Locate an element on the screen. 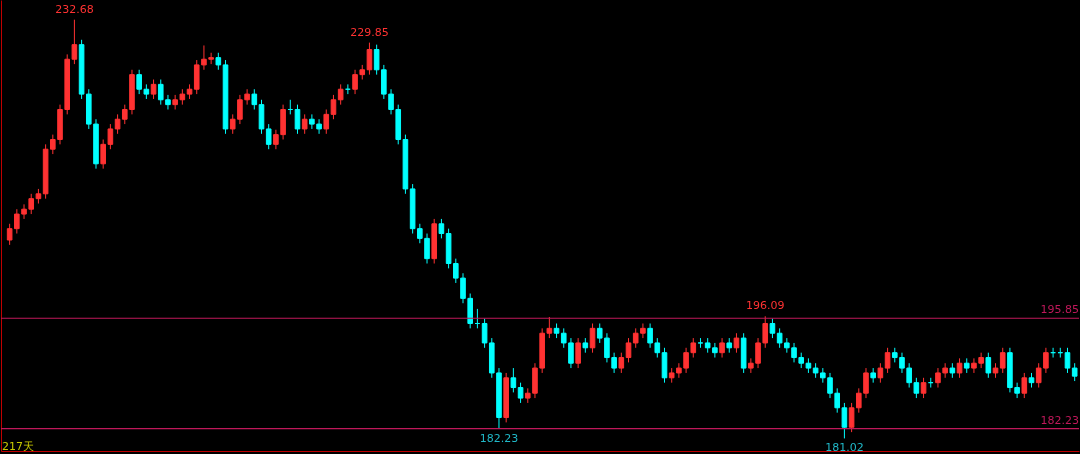 The height and width of the screenshot is (454, 1080). ref-line-label: 182.23 is located at coordinates (1059, 420).